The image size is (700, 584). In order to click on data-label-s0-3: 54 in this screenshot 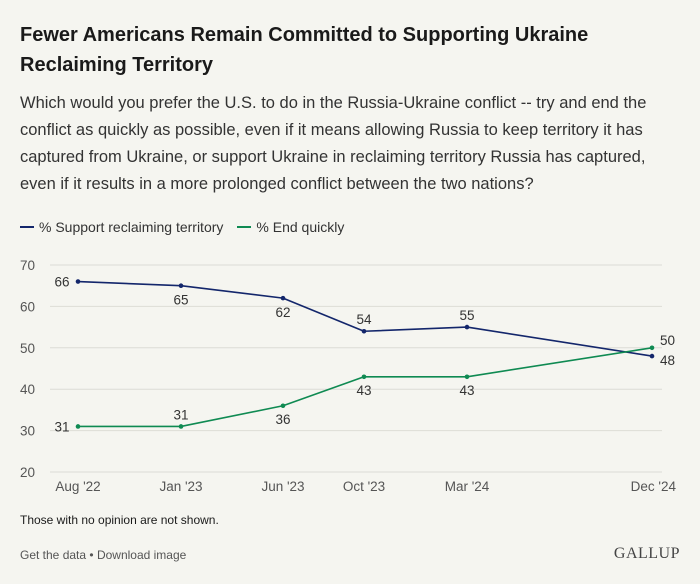, I will do `click(364, 319)`.